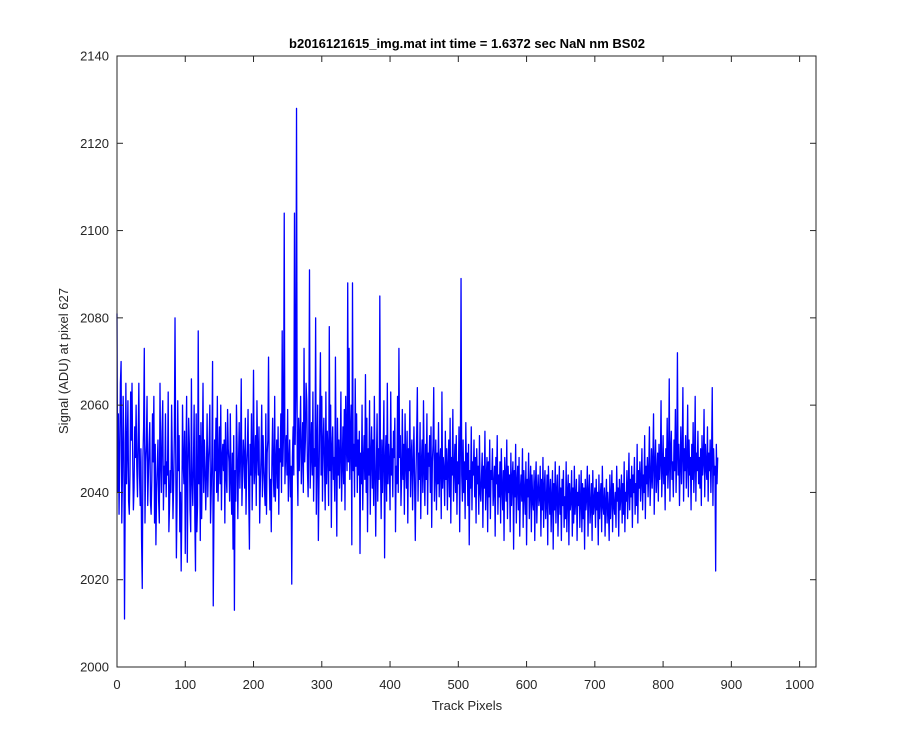  Describe the element at coordinates (799, 684) in the screenshot. I see `x-tick-label-10: 1000` at that location.